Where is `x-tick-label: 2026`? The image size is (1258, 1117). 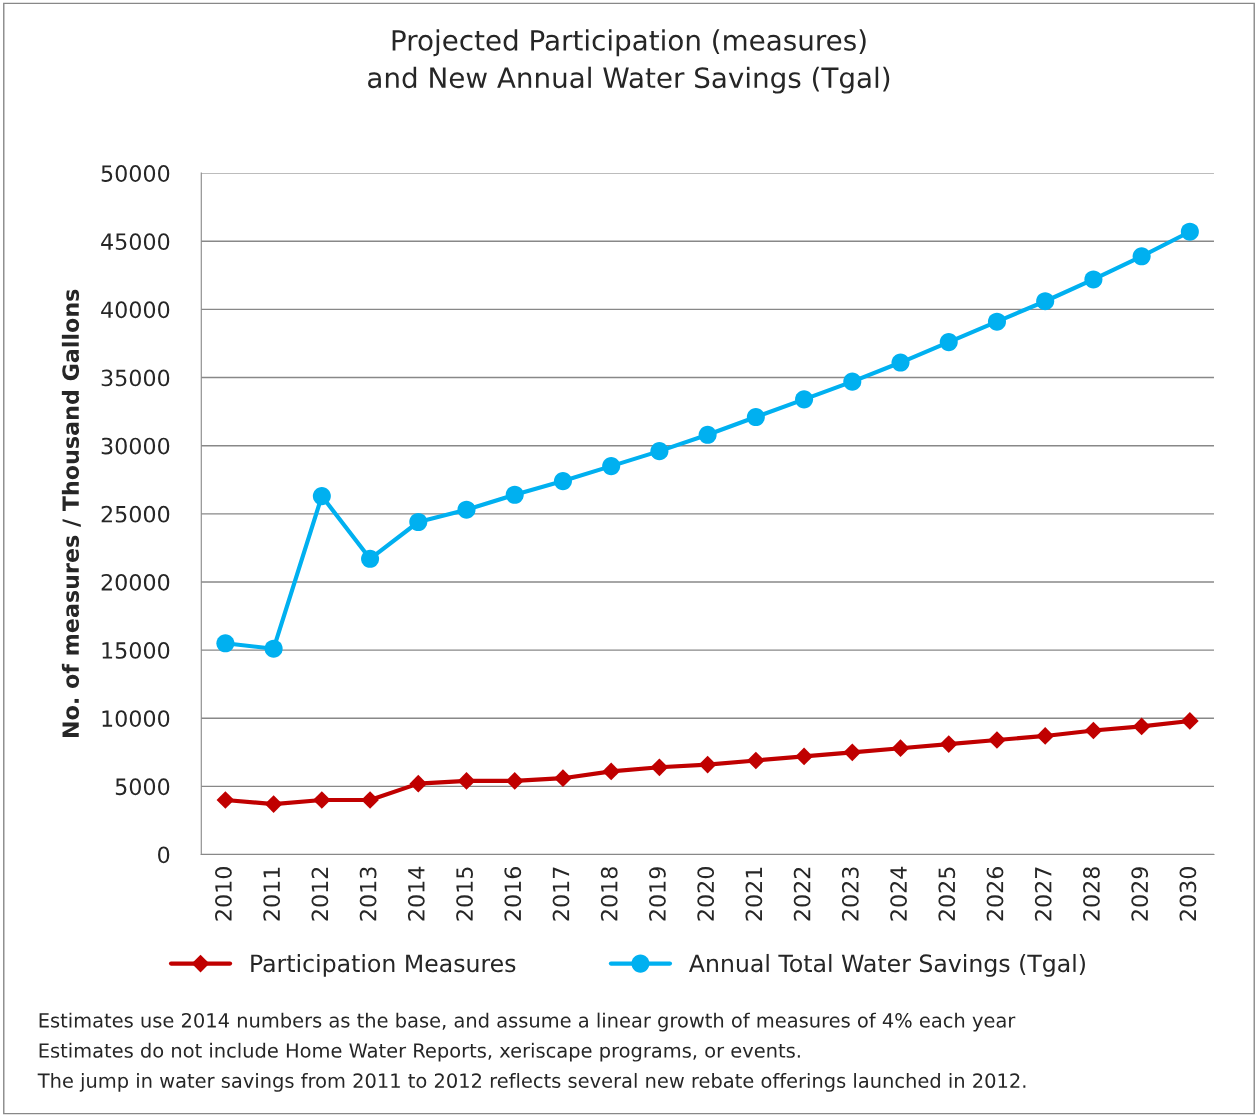
x-tick-label: 2026 is located at coordinates (995, 894).